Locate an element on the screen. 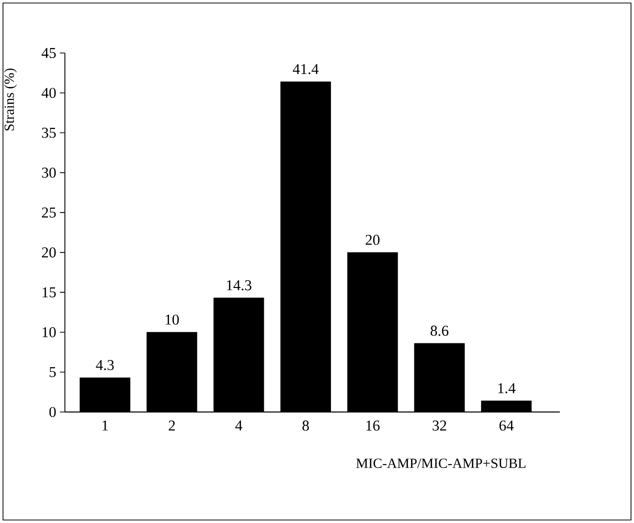 This screenshot has height=523, width=634. x-tick-label: 4 is located at coordinates (238, 425).